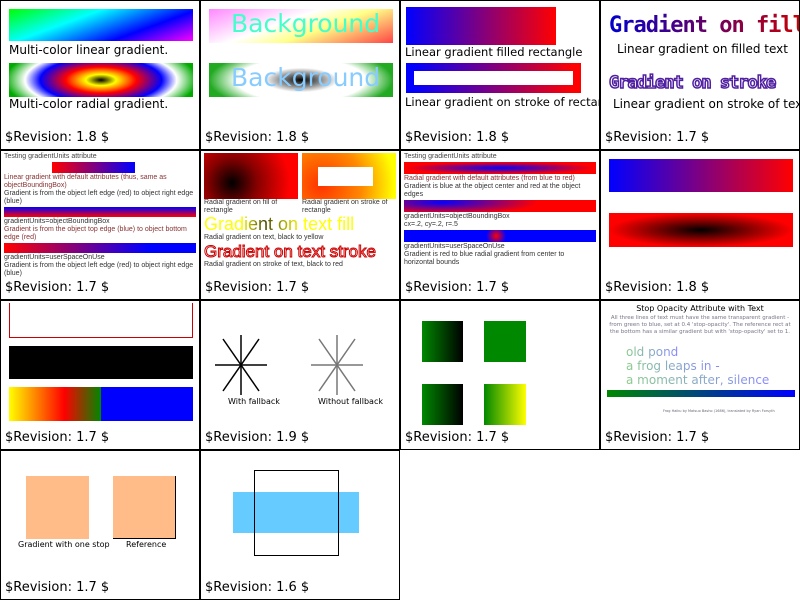 The width and height of the screenshot is (800, 600). I want to click on label: Linear gradient filled rectangle, so click(494, 52).